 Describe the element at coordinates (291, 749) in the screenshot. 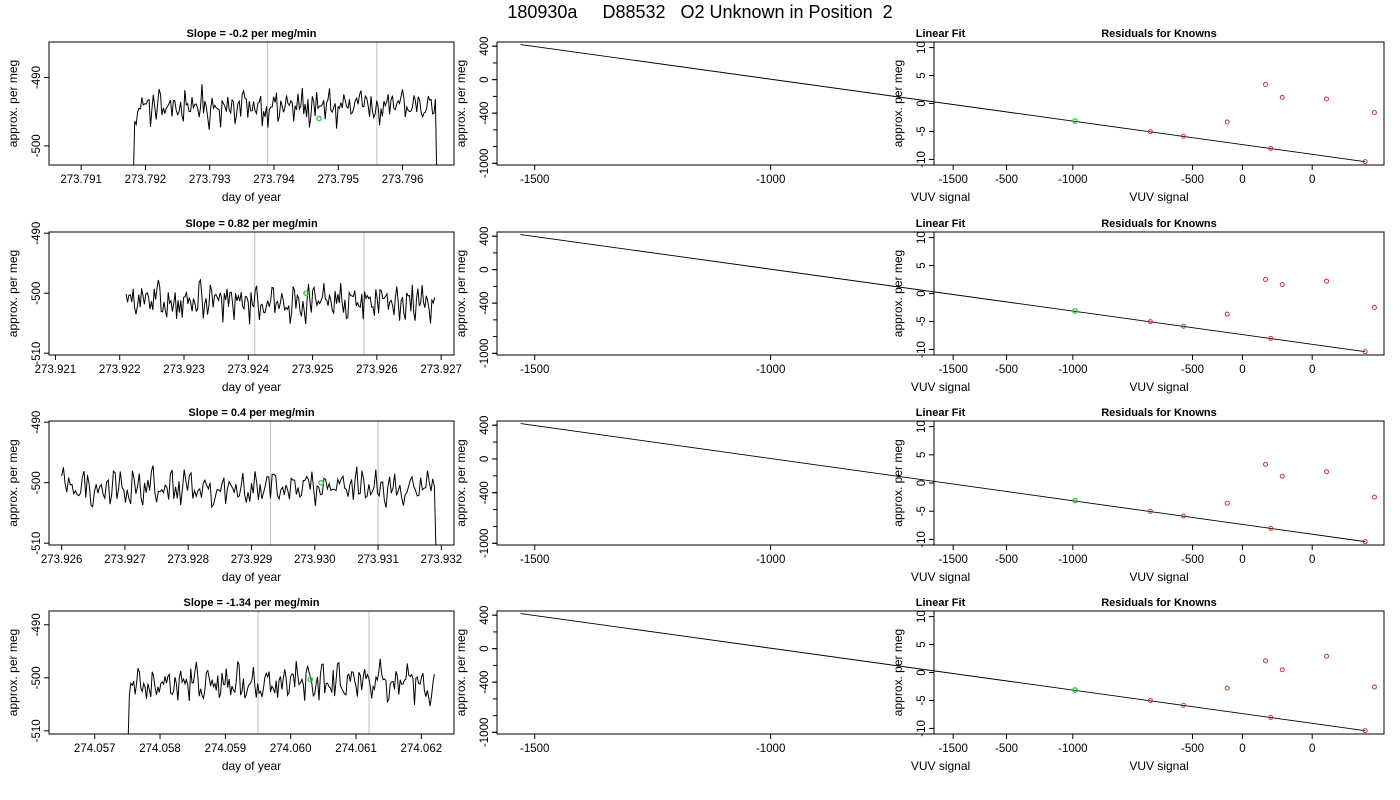

I see `x-tick-label: 274.060` at that location.